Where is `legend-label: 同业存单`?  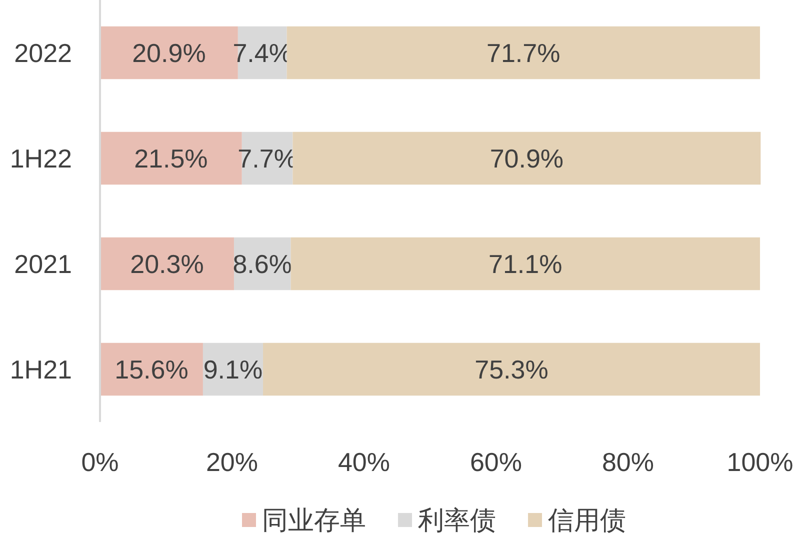 legend-label: 同业存单 is located at coordinates (314, 520).